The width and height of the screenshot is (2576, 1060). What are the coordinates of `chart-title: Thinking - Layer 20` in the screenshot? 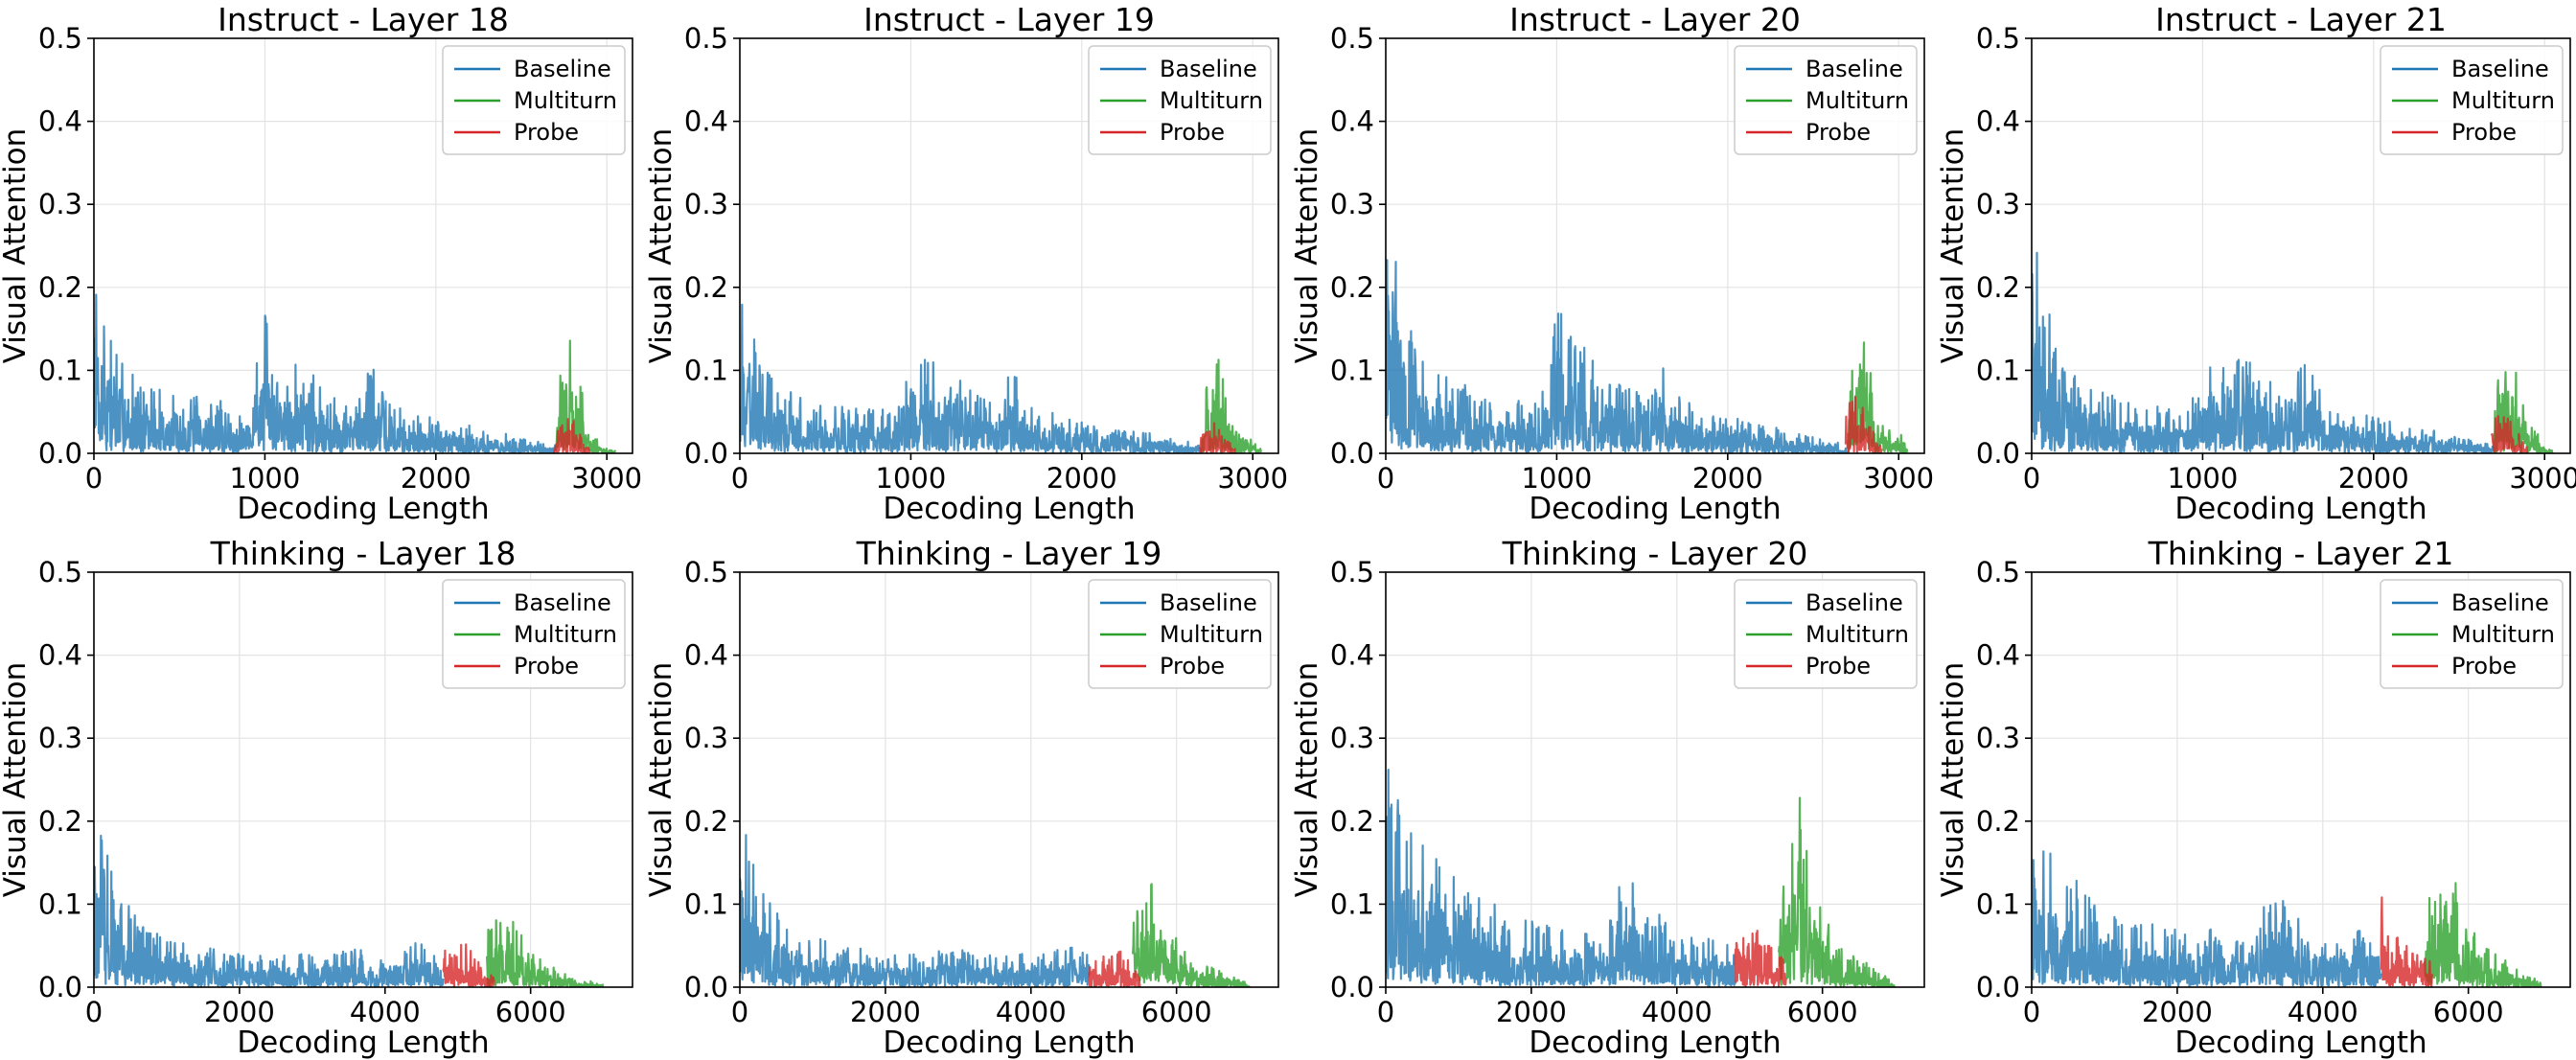 It's located at (1655, 554).